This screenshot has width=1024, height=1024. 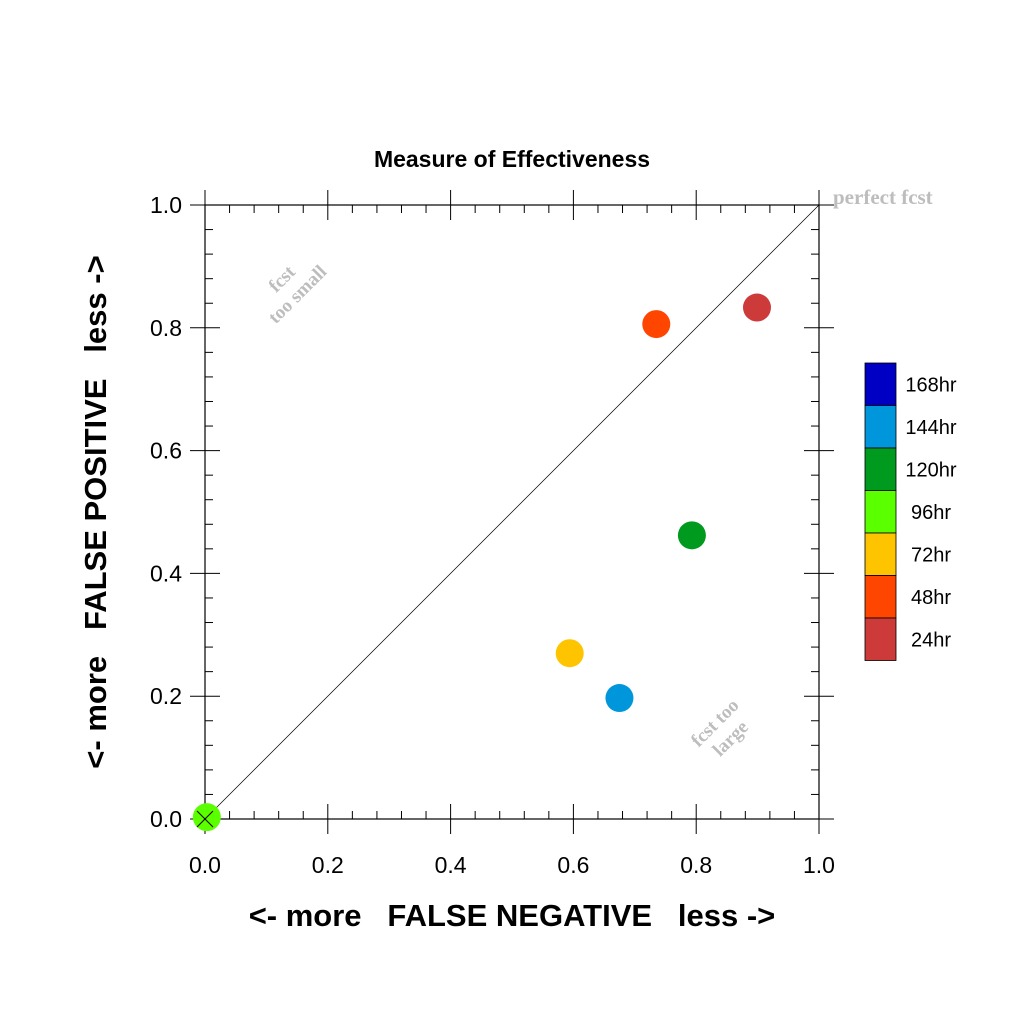 What do you see at coordinates (880, 469) in the screenshot?
I see `legend-swatch-120hr` at bounding box center [880, 469].